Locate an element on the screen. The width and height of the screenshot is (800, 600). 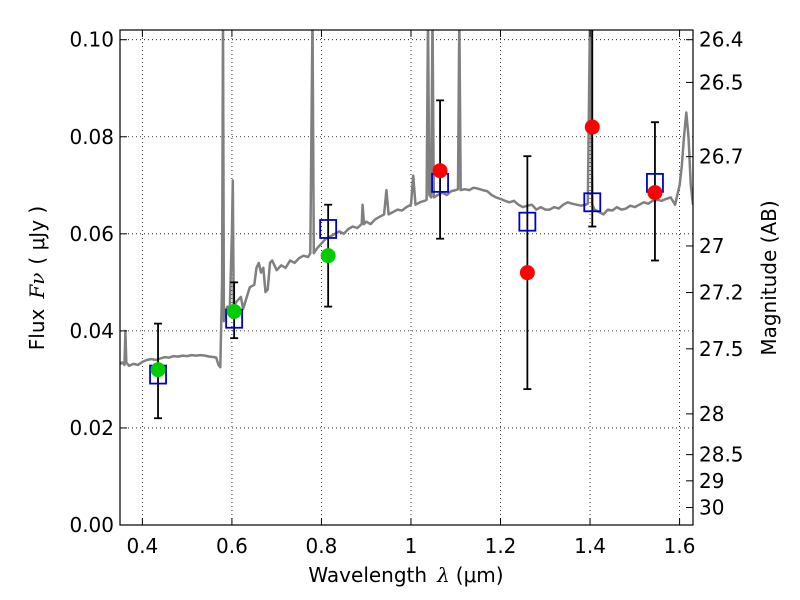
y-axis-label: FluxFν( μJy ) is located at coordinates (37, 278).